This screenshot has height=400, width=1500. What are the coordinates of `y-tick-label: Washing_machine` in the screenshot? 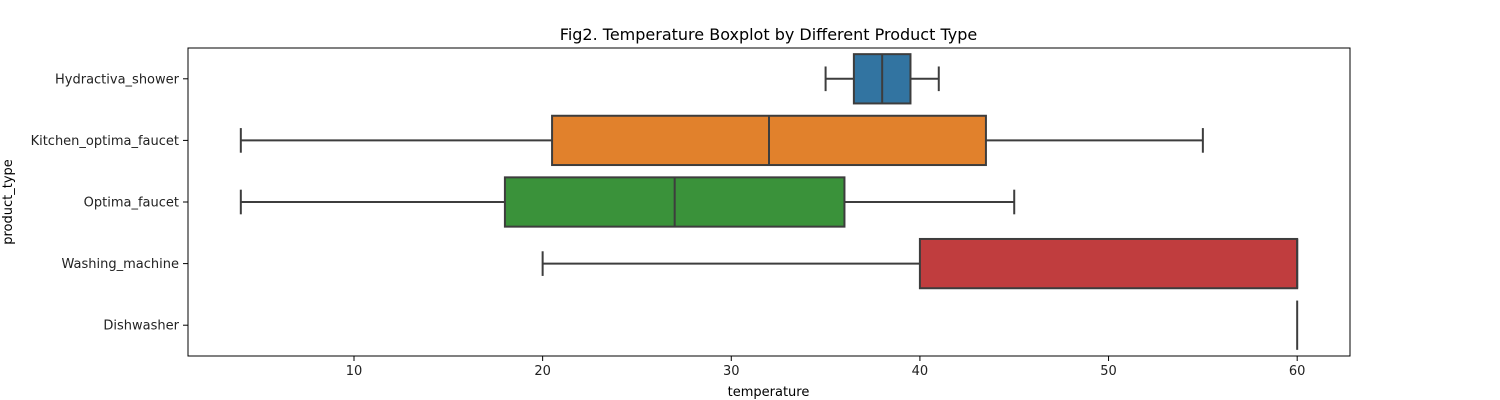 It's located at (120, 264).